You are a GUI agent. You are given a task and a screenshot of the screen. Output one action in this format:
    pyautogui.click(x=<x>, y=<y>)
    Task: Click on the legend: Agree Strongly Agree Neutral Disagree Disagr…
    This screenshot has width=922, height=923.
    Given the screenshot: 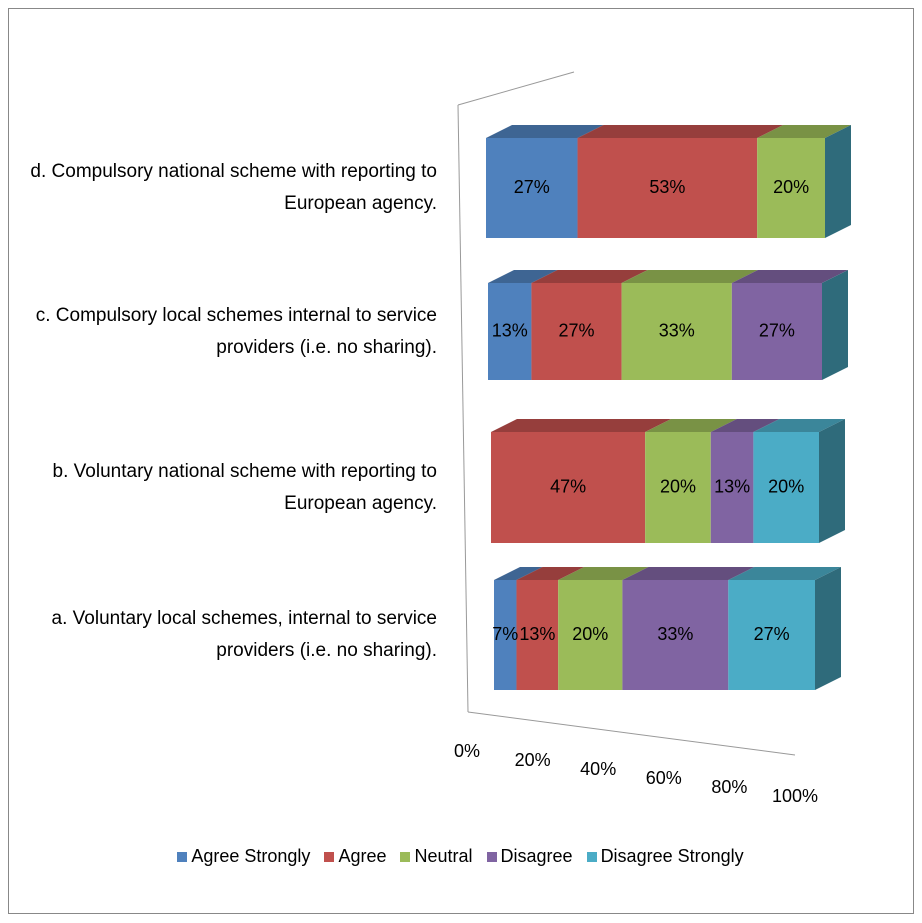 What is the action you would take?
    pyautogui.click(x=460, y=856)
    